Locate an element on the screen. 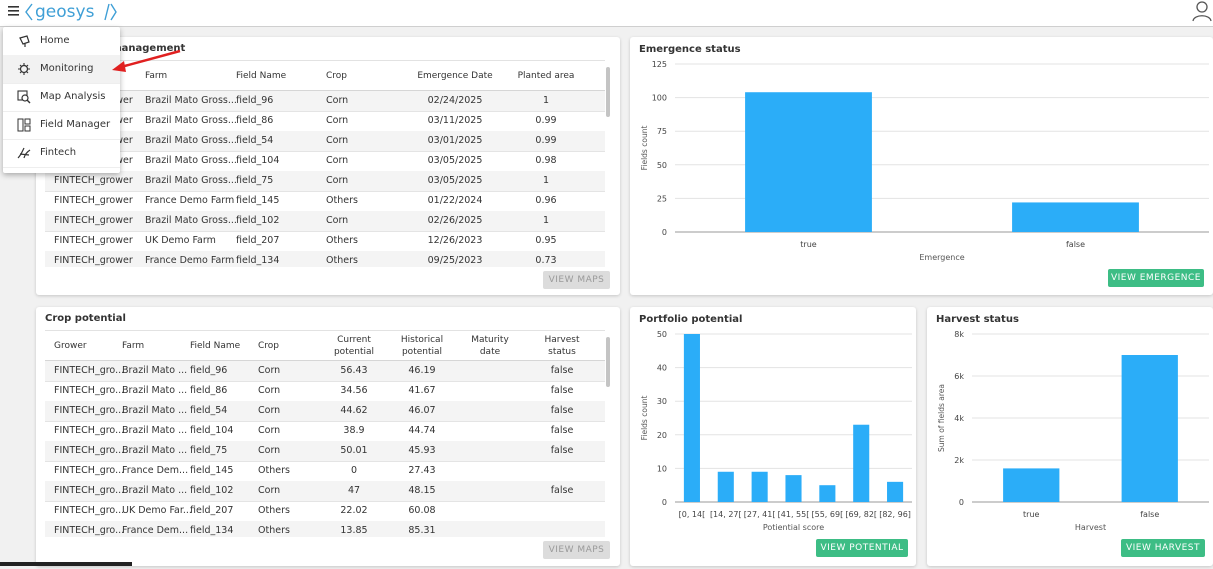 The height and width of the screenshot is (569, 1213). table-cell: 46.07 is located at coordinates (422, 410).